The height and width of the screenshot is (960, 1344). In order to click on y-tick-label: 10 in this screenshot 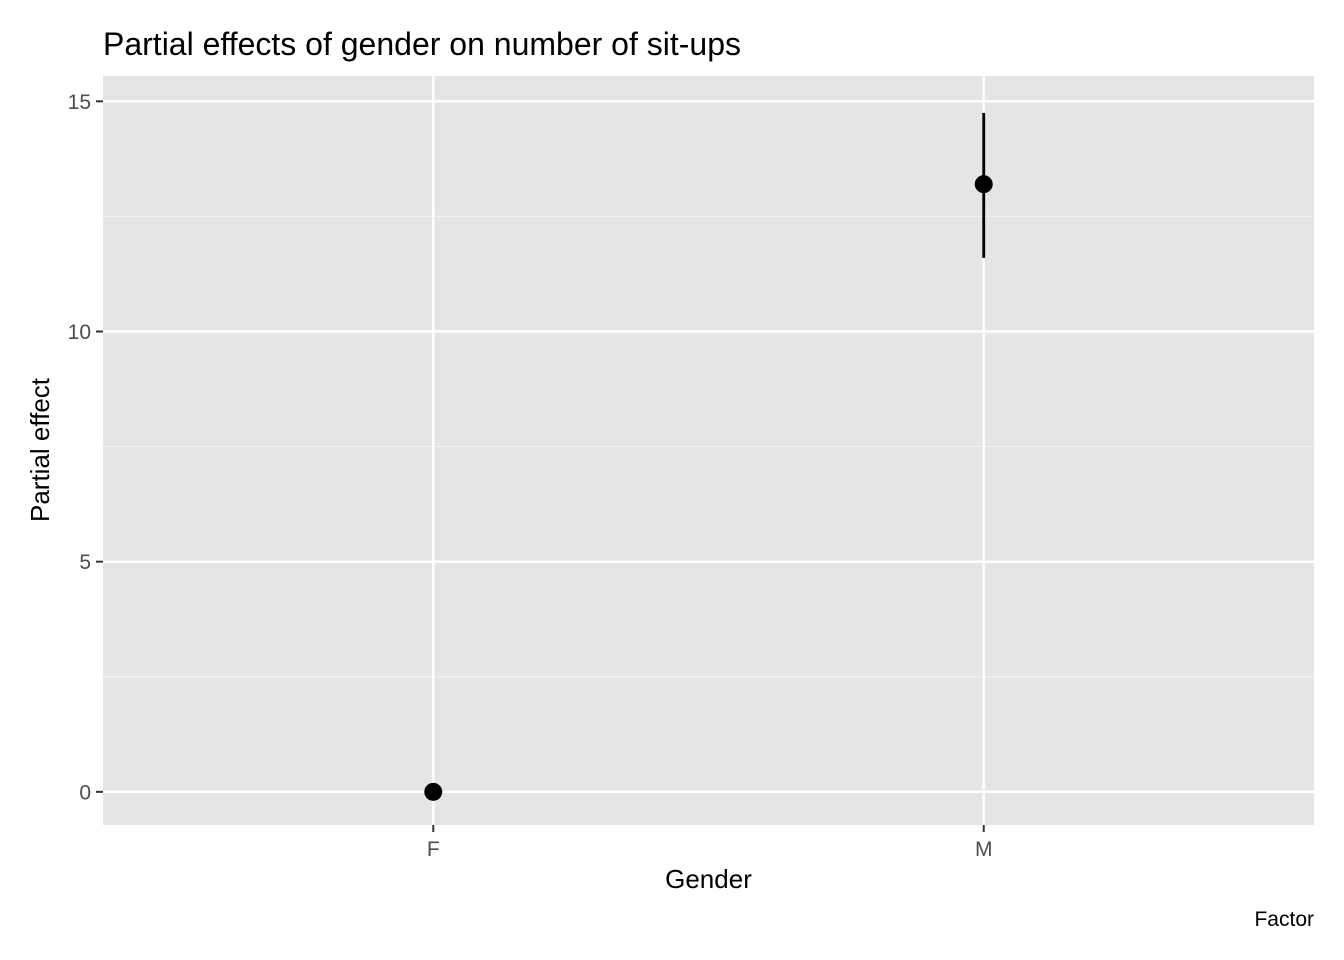, I will do `click(79, 332)`.